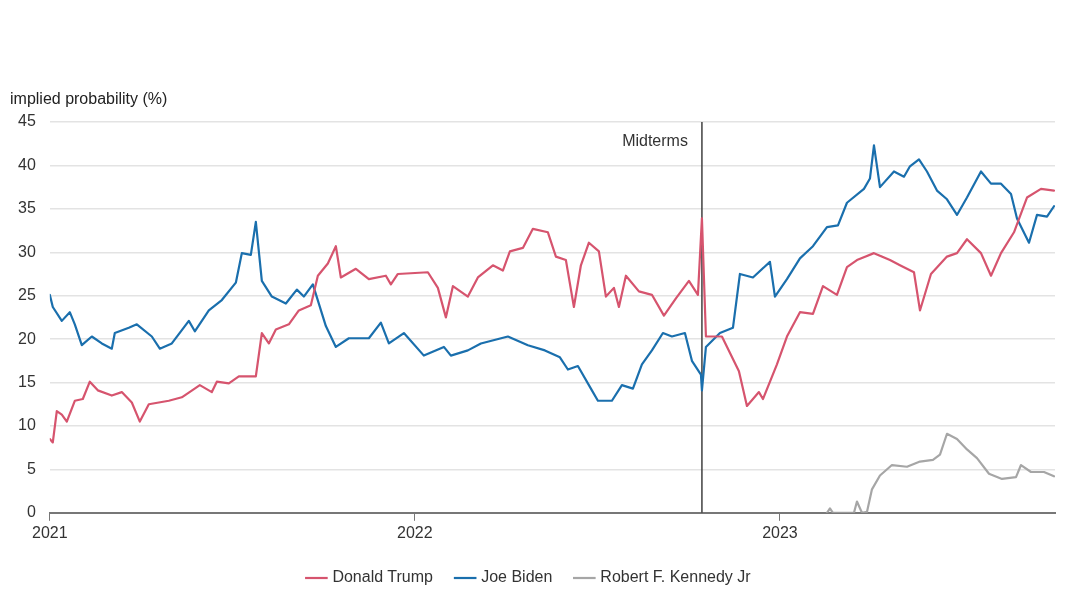 The image size is (1085, 596). Describe the element at coordinates (382, 577) in the screenshot. I see `legend-label: Donald Trump` at that location.